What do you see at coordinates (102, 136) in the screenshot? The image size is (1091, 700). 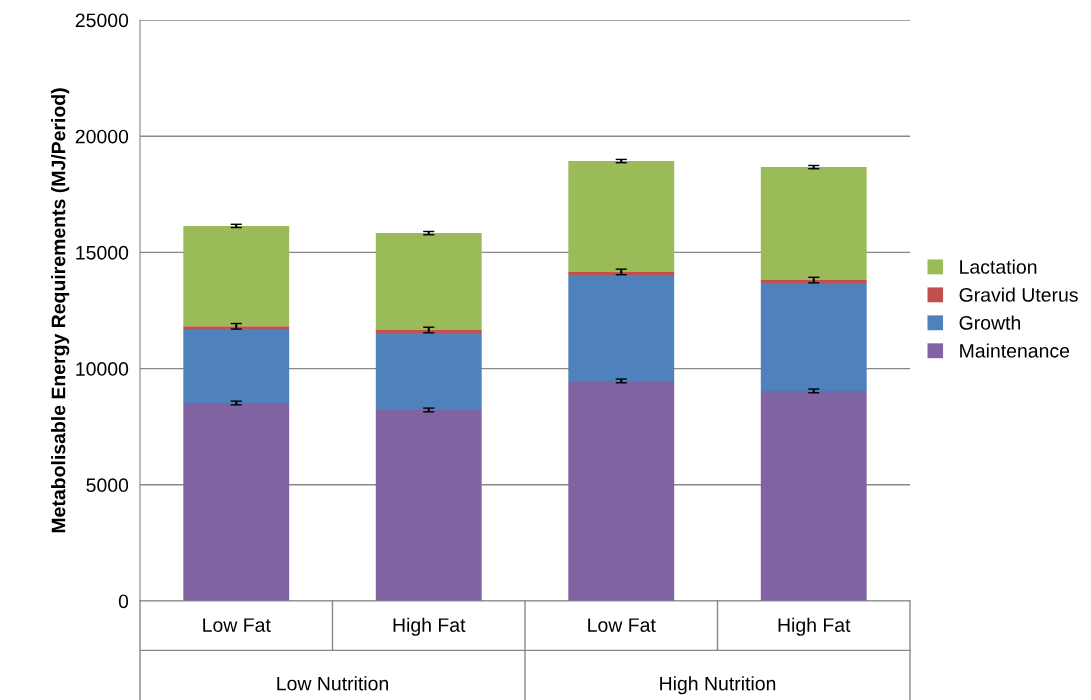 I see `y-tick-label: 20000` at bounding box center [102, 136].